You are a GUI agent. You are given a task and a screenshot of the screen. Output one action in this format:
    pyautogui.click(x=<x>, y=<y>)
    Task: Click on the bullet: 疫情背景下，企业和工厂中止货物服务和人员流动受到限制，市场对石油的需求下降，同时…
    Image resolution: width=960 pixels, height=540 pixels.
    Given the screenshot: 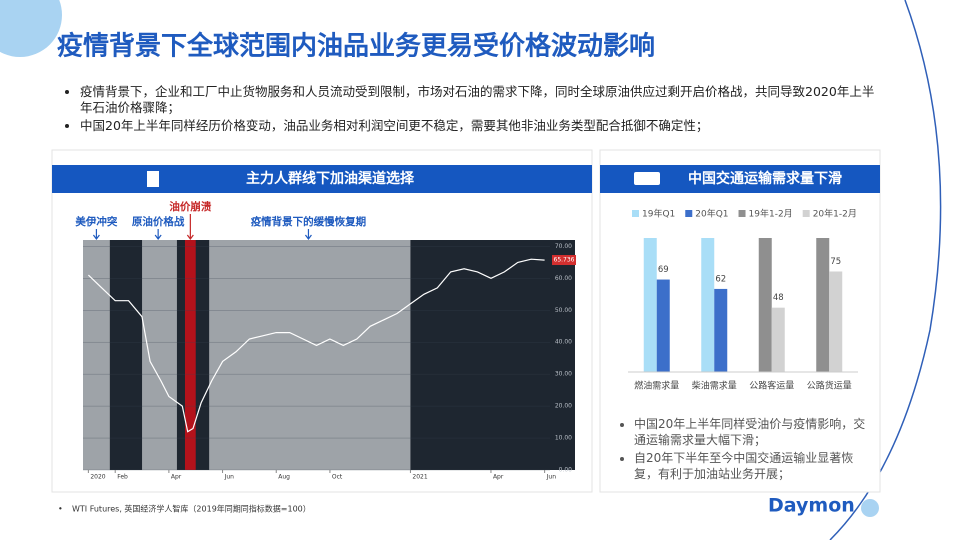 What is the action you would take?
    pyautogui.click(x=479, y=100)
    